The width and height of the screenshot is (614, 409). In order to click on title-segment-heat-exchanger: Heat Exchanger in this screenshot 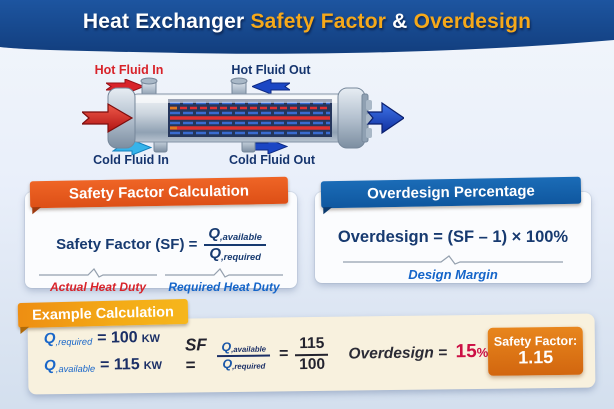, I will do `click(163, 21)`.